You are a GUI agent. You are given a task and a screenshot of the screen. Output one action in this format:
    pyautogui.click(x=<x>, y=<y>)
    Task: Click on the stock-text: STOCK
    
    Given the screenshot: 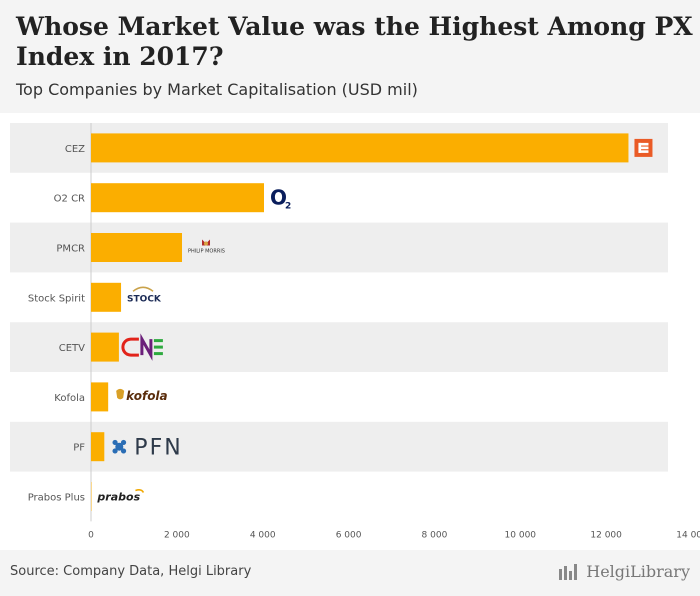 What is the action you would take?
    pyautogui.click(x=144, y=299)
    